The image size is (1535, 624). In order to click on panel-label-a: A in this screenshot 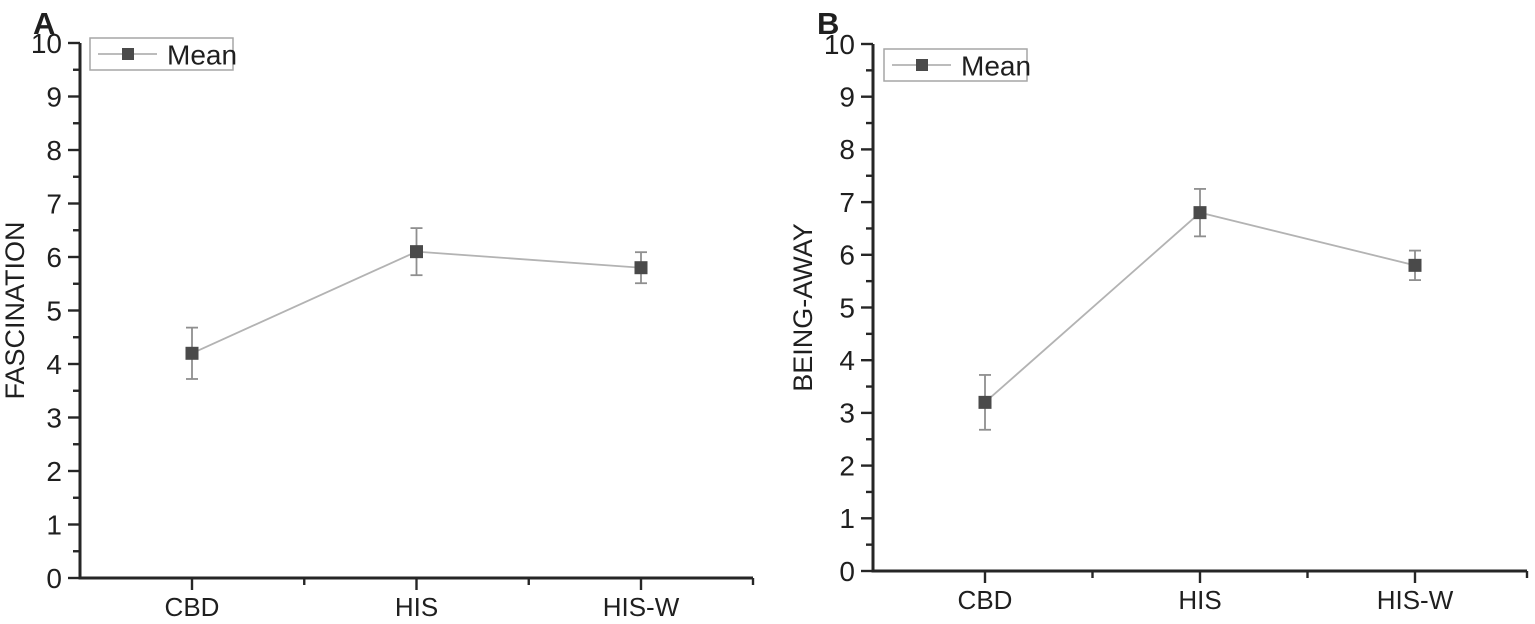, I will do `click(44, 23)`.